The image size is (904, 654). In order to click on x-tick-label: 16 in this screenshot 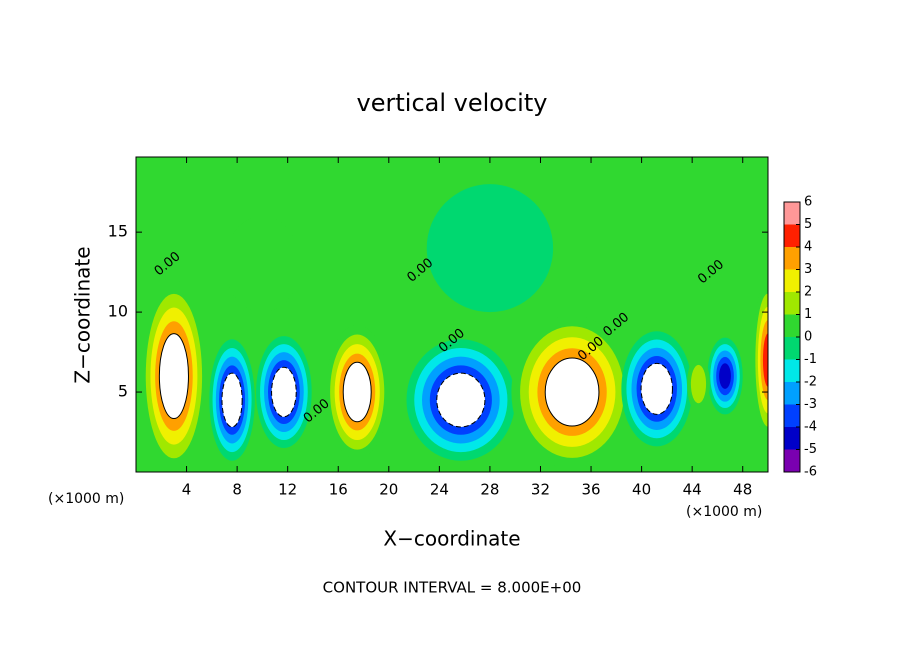, I will do `click(338, 490)`.